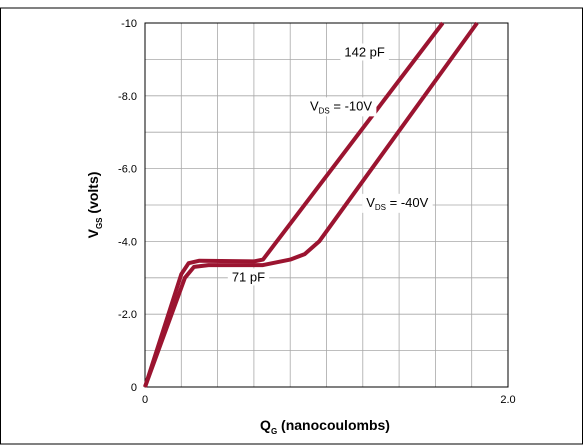 The image size is (587, 445). I want to click on svg-text: VDS = -40V, so click(397, 203).